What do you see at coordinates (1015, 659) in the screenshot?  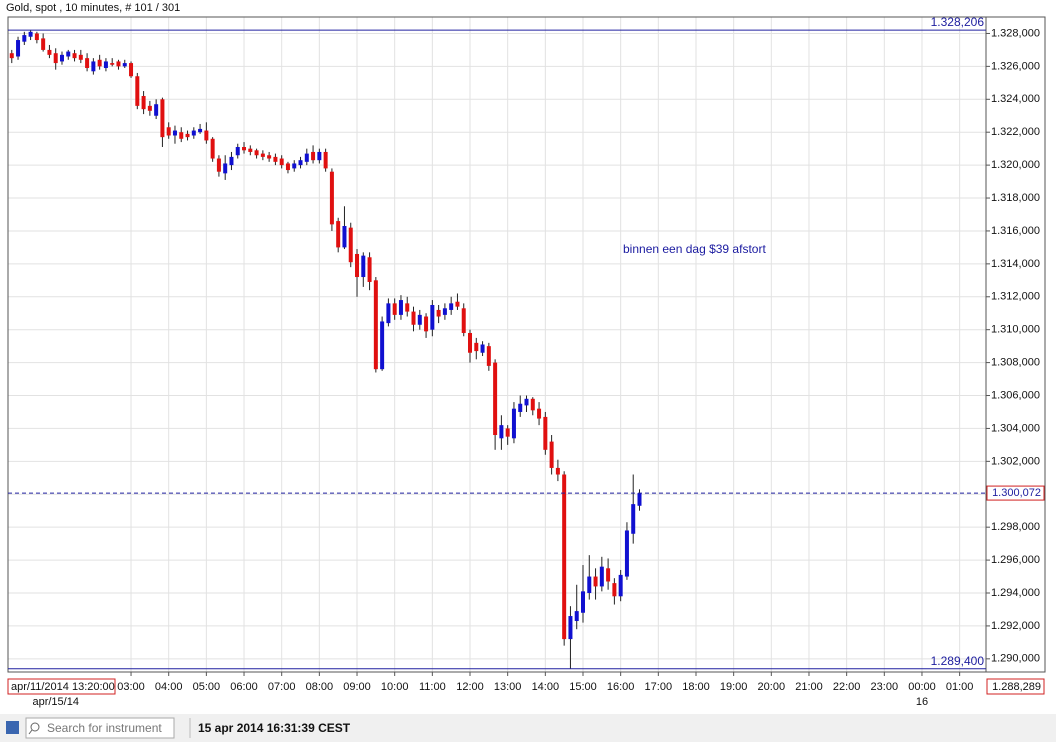 I see `y-tick-label: 1.290,000` at bounding box center [1015, 659].